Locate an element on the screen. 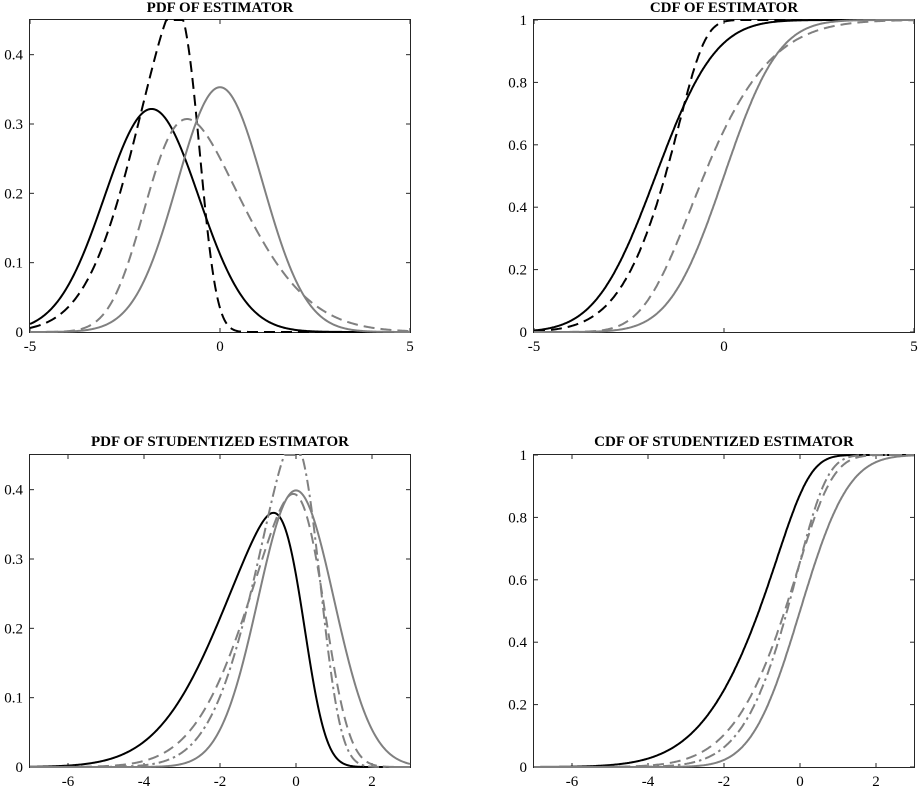 The height and width of the screenshot is (790, 920). panel-title: PDF OF STUDENTIZED ESTIMATOR is located at coordinates (220, 442).